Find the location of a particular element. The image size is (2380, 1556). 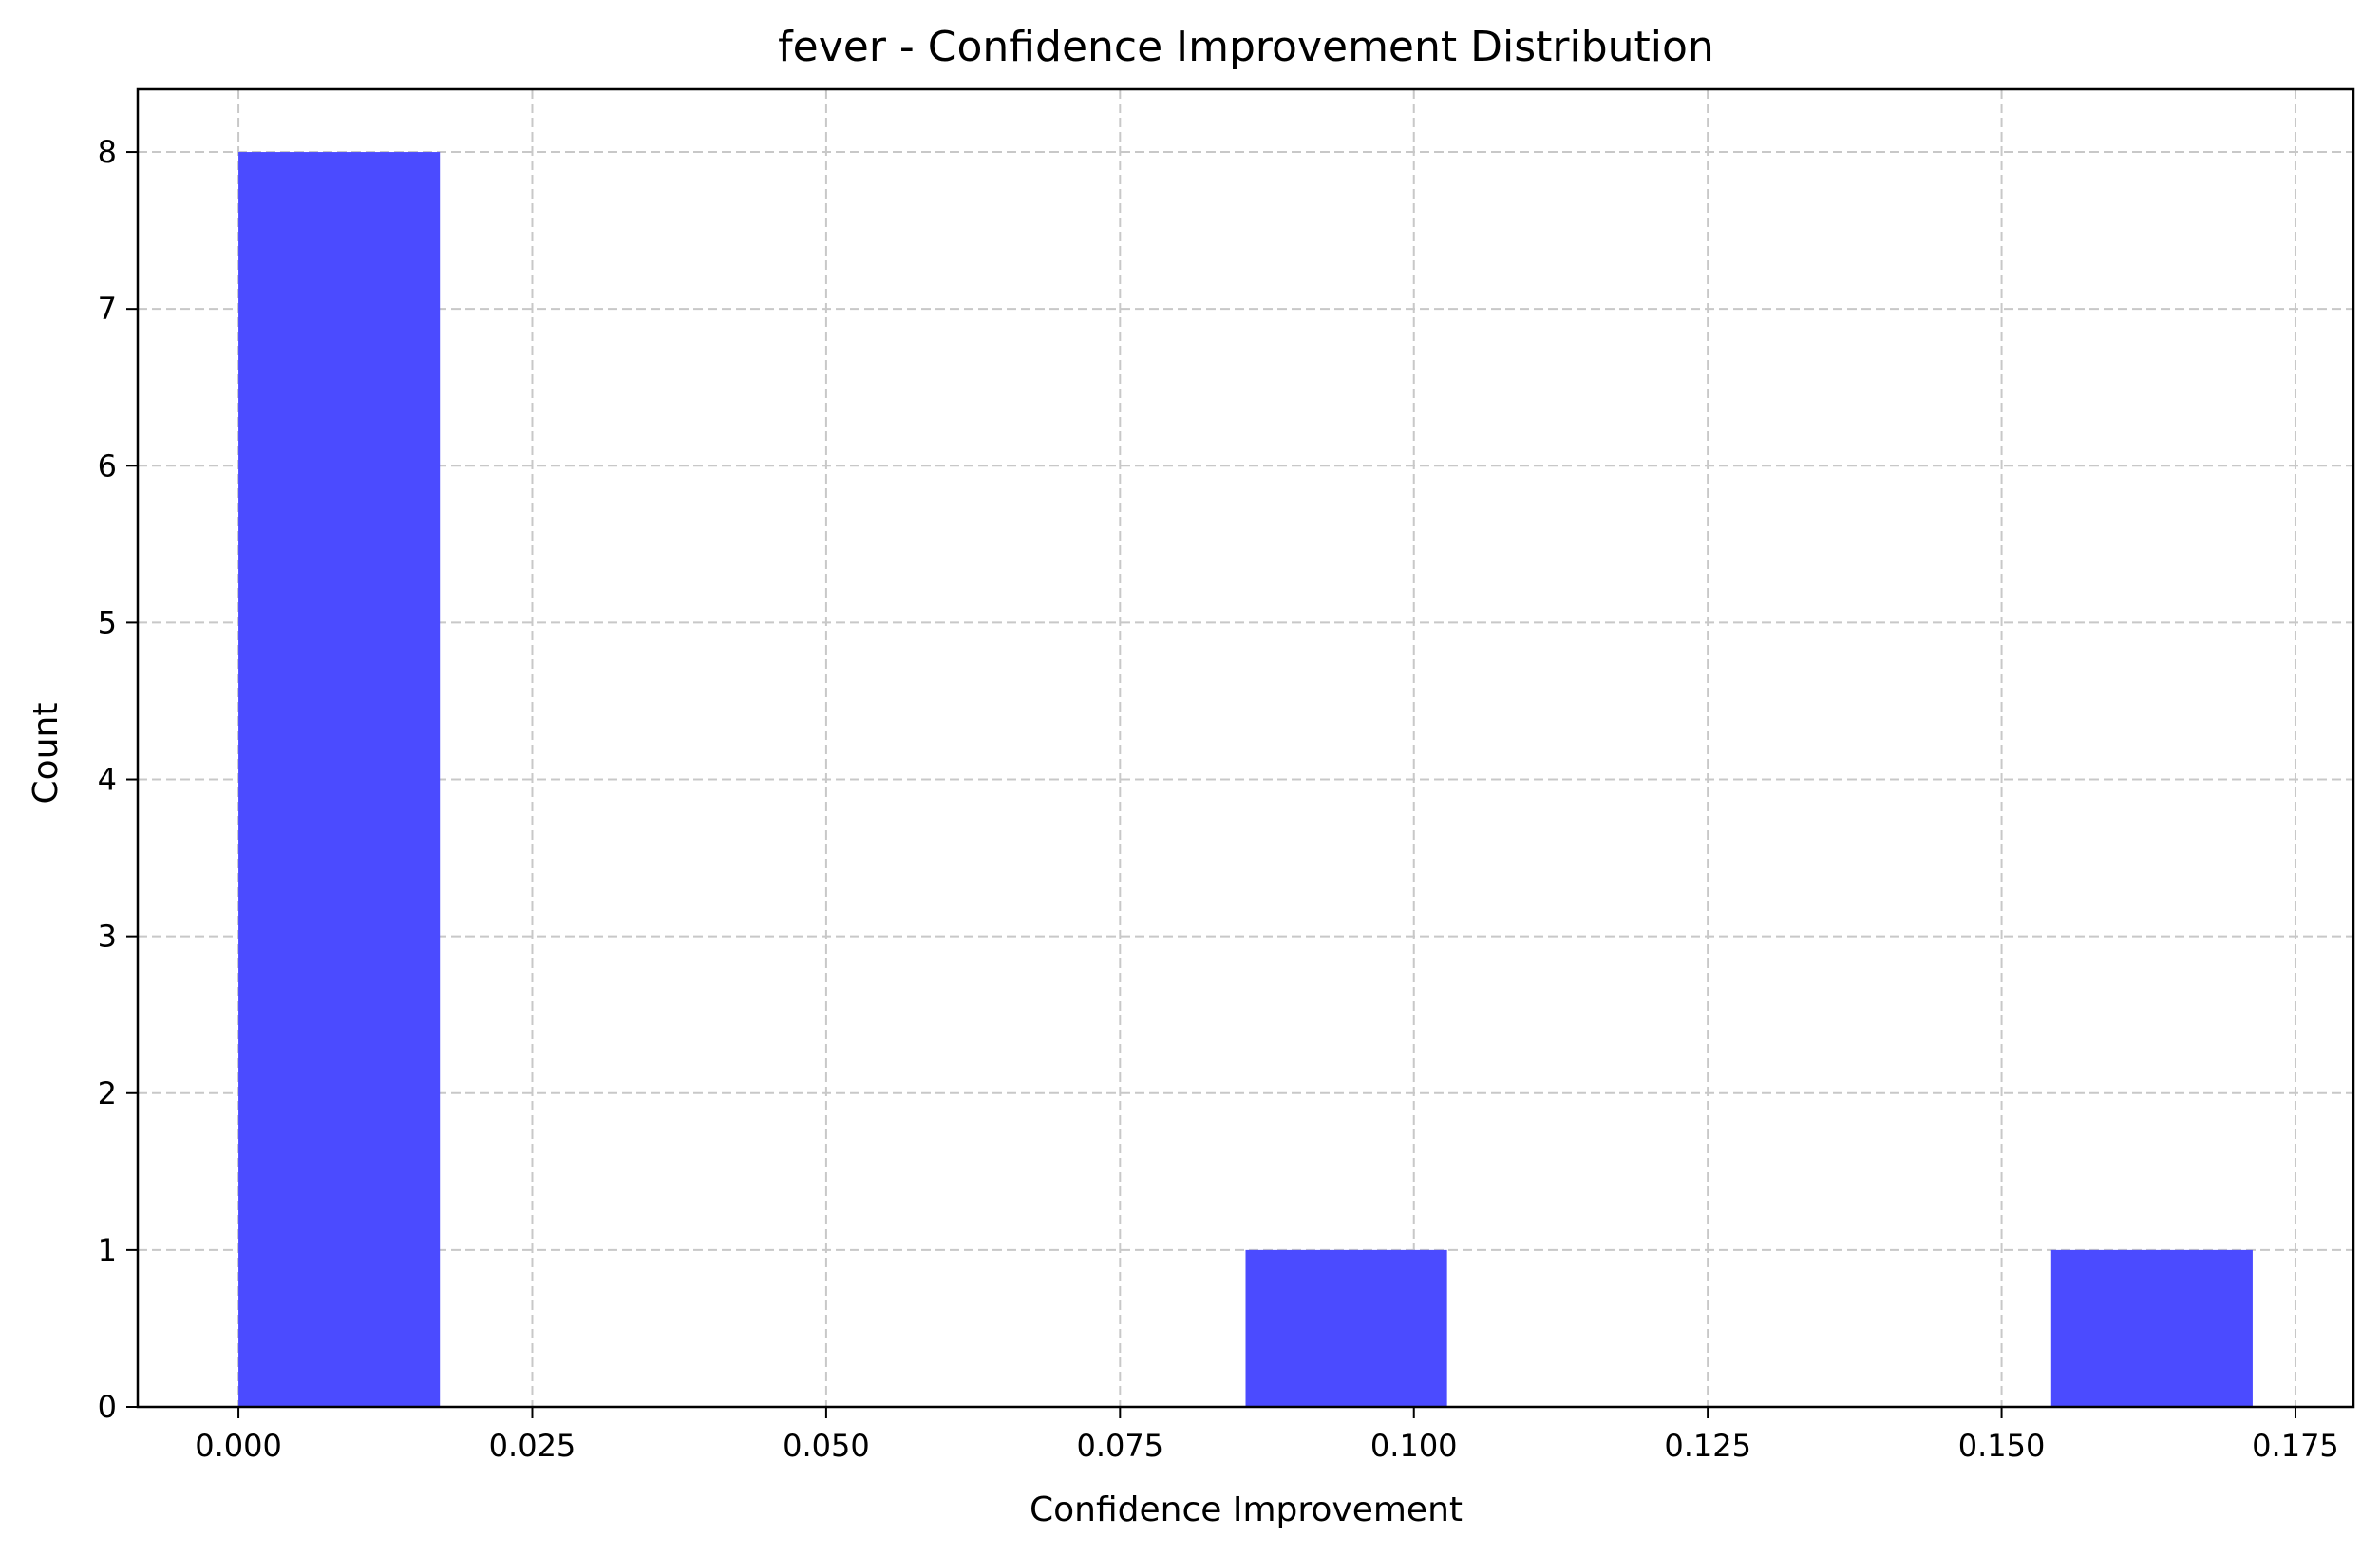

y-tick-label-6: 6 is located at coordinates (107, 465).